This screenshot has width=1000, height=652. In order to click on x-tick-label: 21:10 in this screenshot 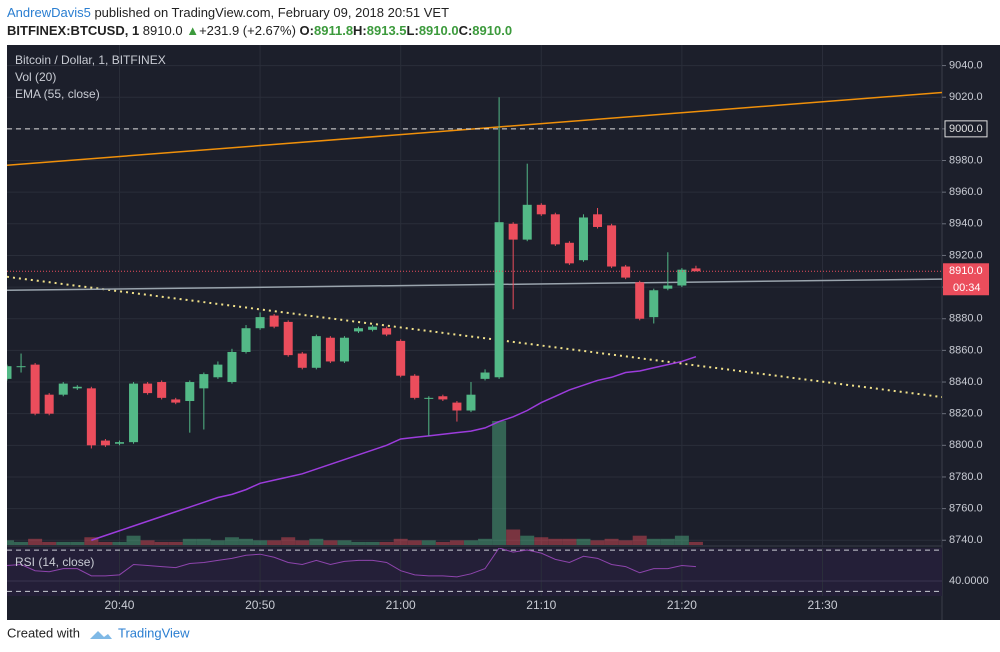, I will do `click(541, 605)`.